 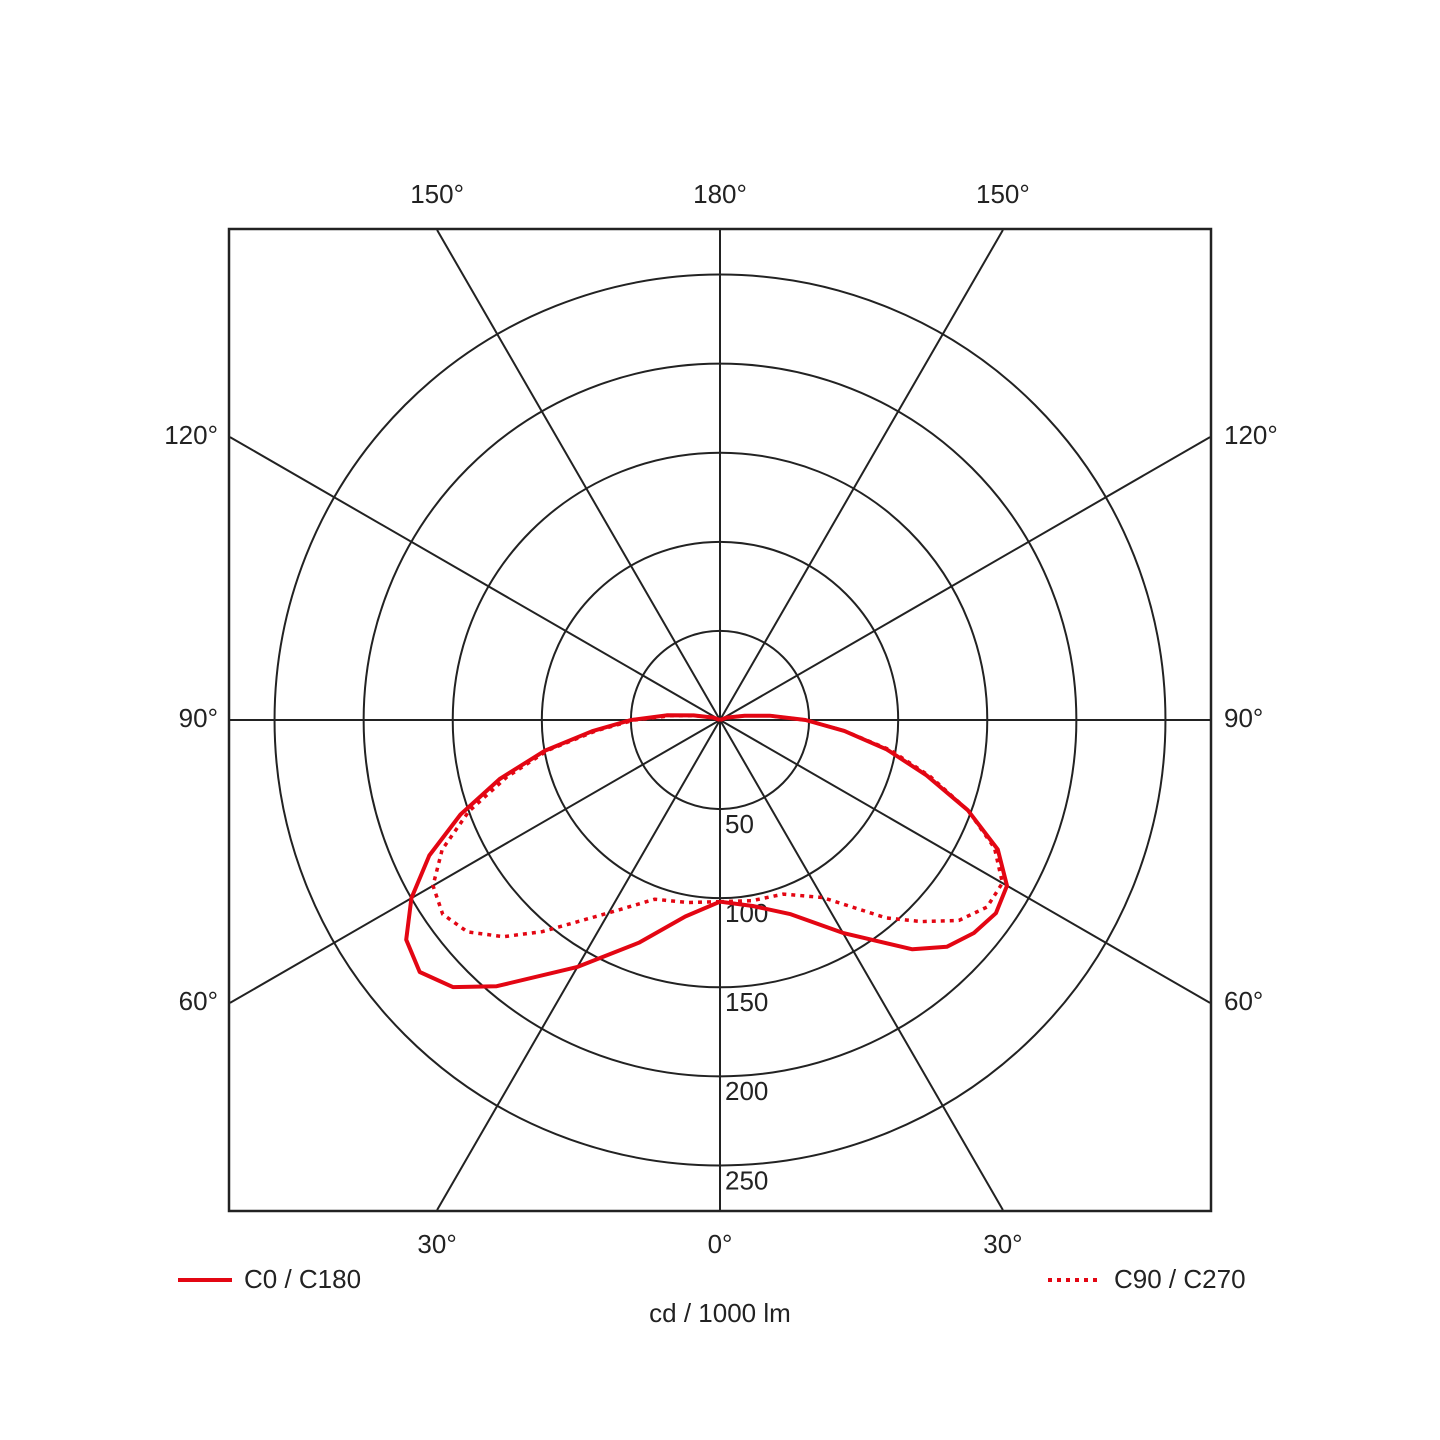 What do you see at coordinates (720, 1313) in the screenshot?
I see `axis-label: cd / 1000 lm` at bounding box center [720, 1313].